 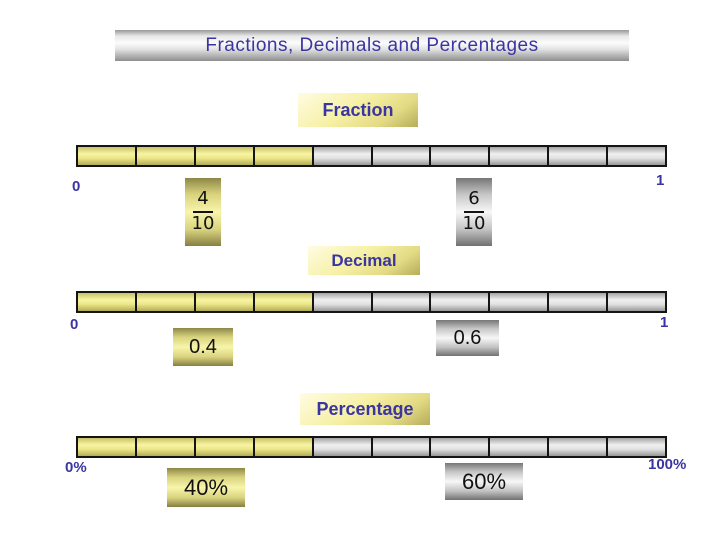 I want to click on slide-title: Fractions, Decimals and Percentages, so click(x=372, y=45).